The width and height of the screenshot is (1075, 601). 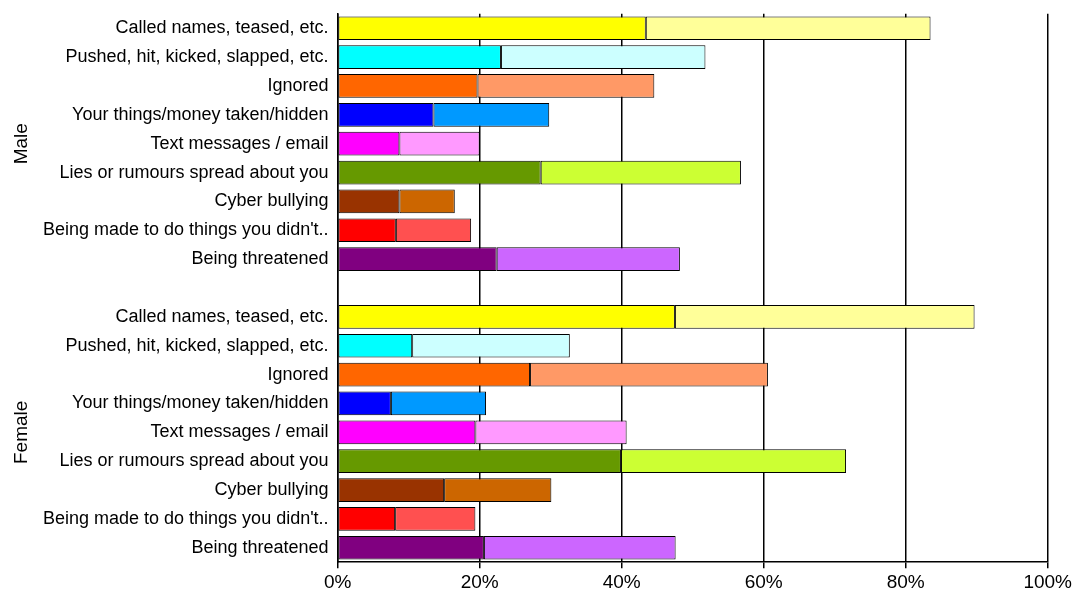 I want to click on x-tick-label: 20%, so click(x=479, y=581).